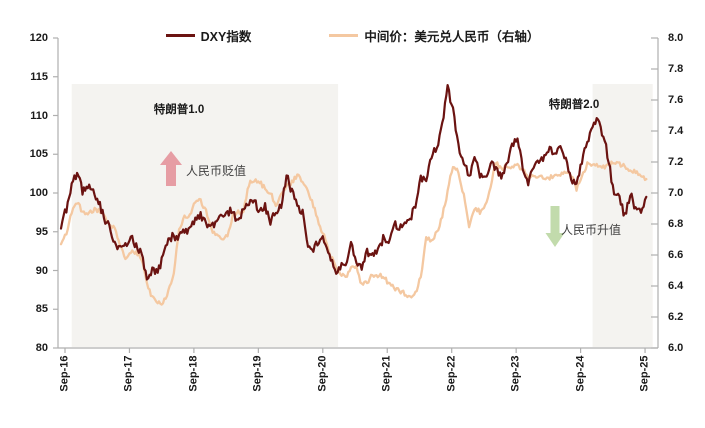 The image size is (705, 428). Describe the element at coordinates (38, 38) in the screenshot. I see `left-axis-tick-label: 120` at that location.